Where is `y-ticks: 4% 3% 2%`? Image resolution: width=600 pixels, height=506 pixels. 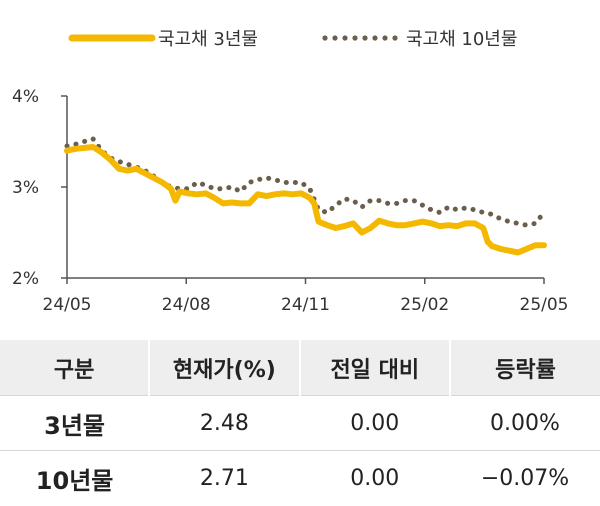
y-ticks: 4% 3% 2% is located at coordinates (39, 188).